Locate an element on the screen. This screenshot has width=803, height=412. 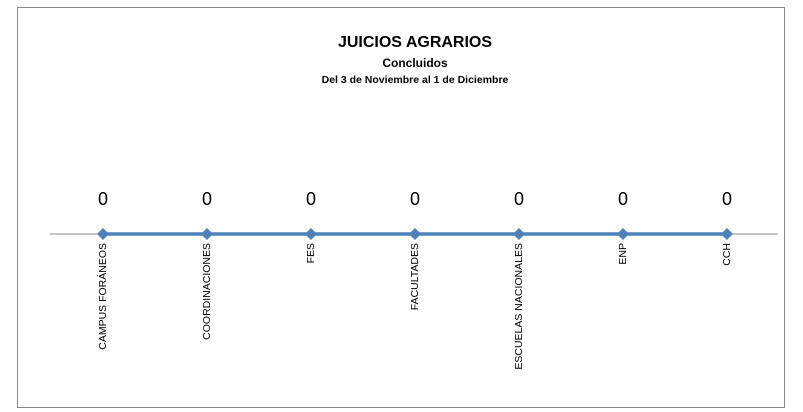
x-tick-label: ESCUELAS NACIONALES is located at coordinates (519, 306).